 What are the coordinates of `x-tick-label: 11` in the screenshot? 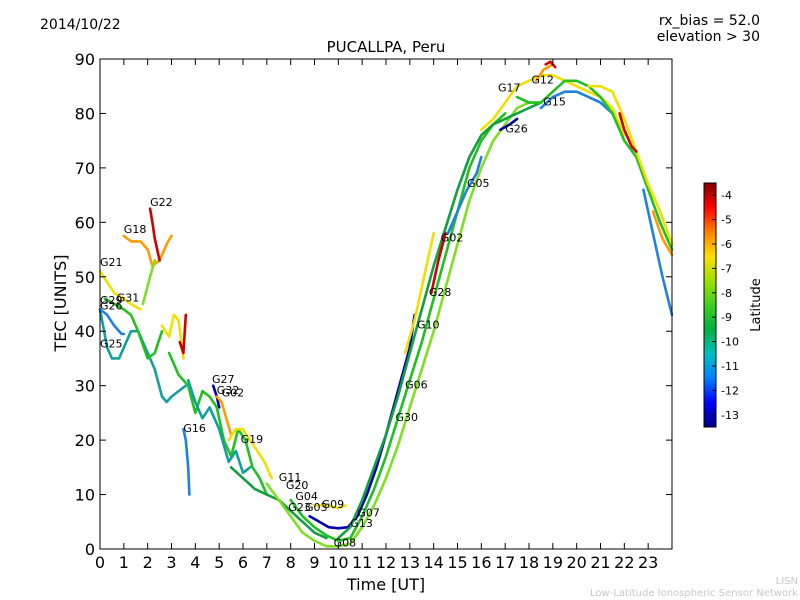 It's located at (362, 562).